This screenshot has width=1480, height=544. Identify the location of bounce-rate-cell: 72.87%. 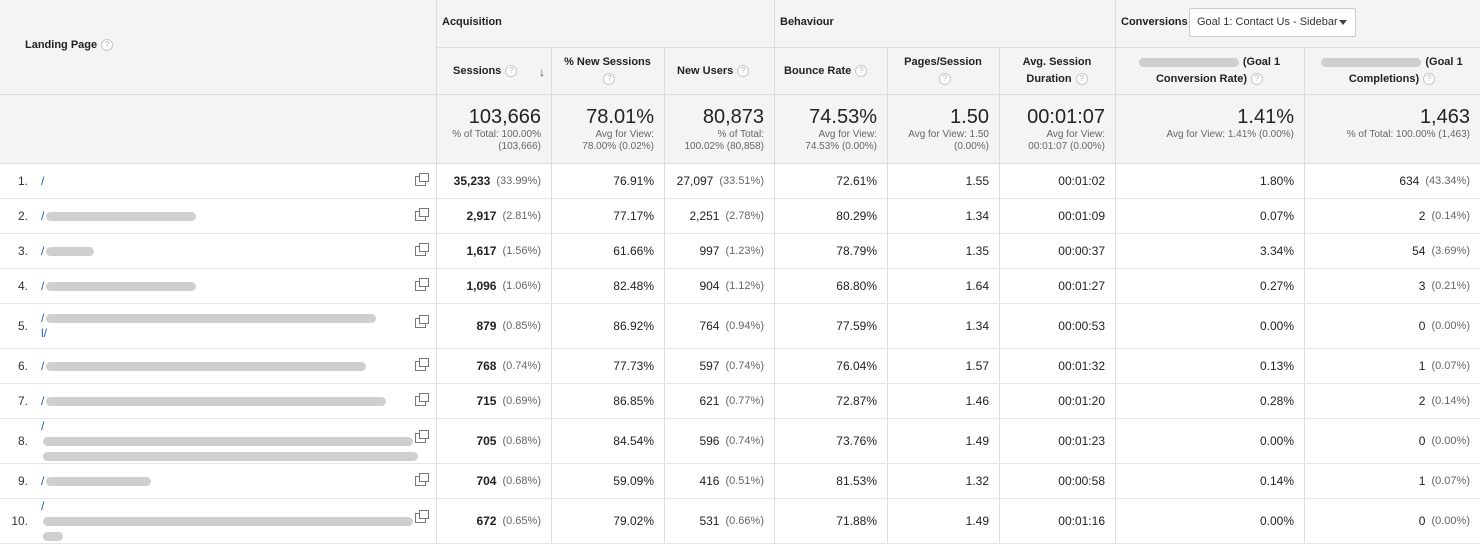
(856, 401).